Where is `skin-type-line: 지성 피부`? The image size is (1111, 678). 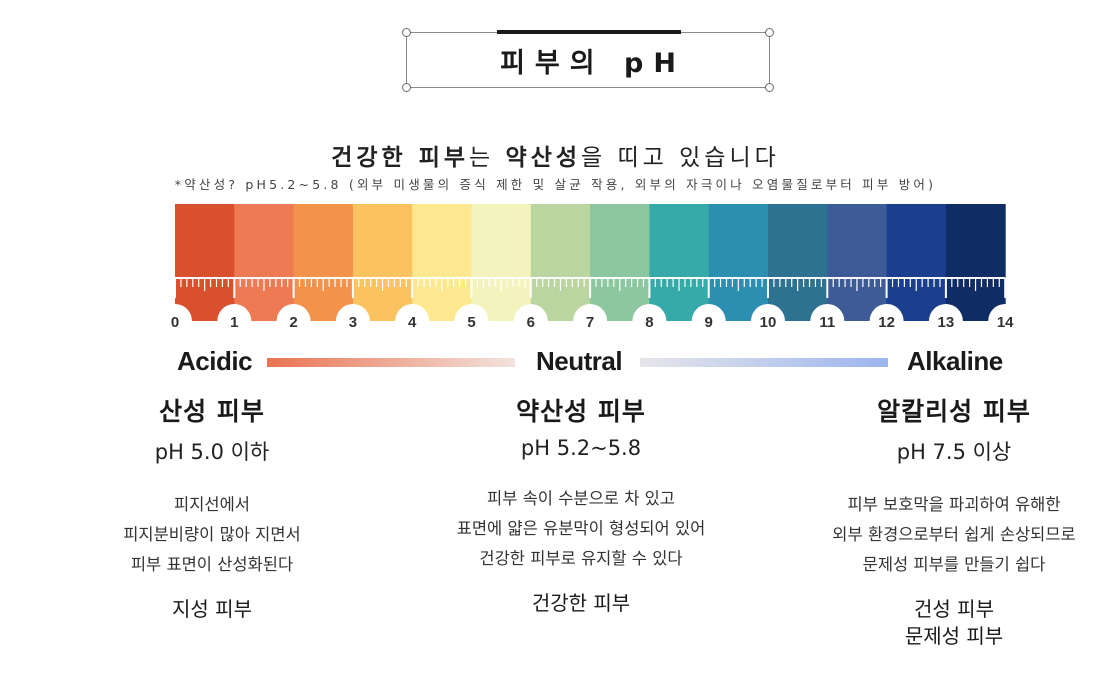
skin-type-line: 지성 피부 is located at coordinates (212, 609).